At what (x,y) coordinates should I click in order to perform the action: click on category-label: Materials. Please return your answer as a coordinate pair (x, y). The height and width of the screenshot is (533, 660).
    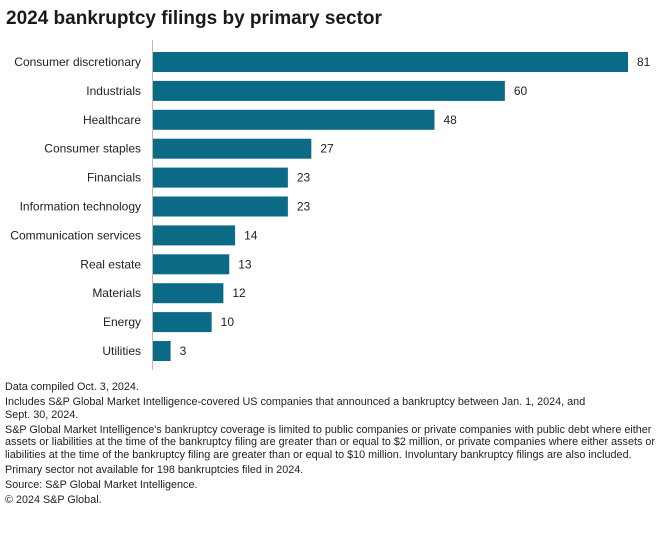
    Looking at the image, I should click on (116, 293).